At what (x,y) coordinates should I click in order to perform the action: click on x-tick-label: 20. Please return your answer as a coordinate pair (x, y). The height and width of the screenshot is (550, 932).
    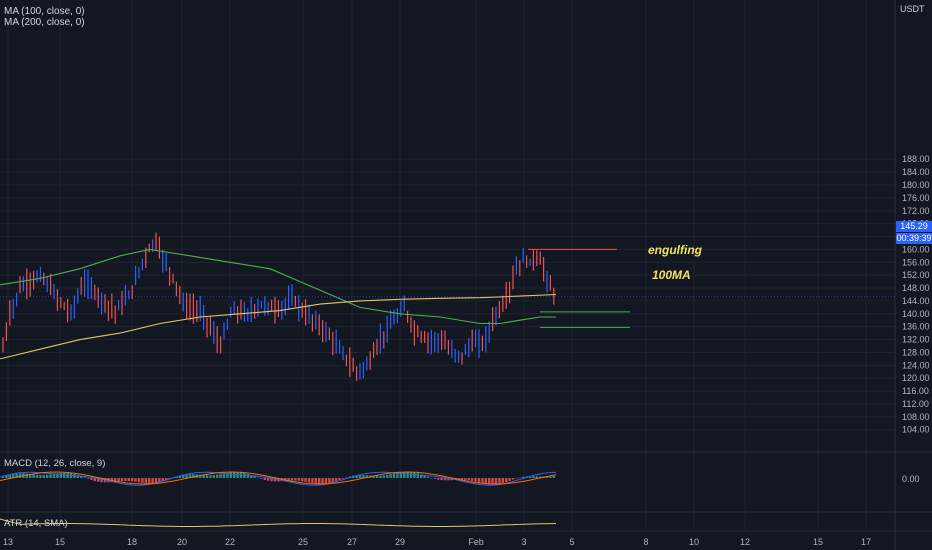
    Looking at the image, I should click on (182, 542).